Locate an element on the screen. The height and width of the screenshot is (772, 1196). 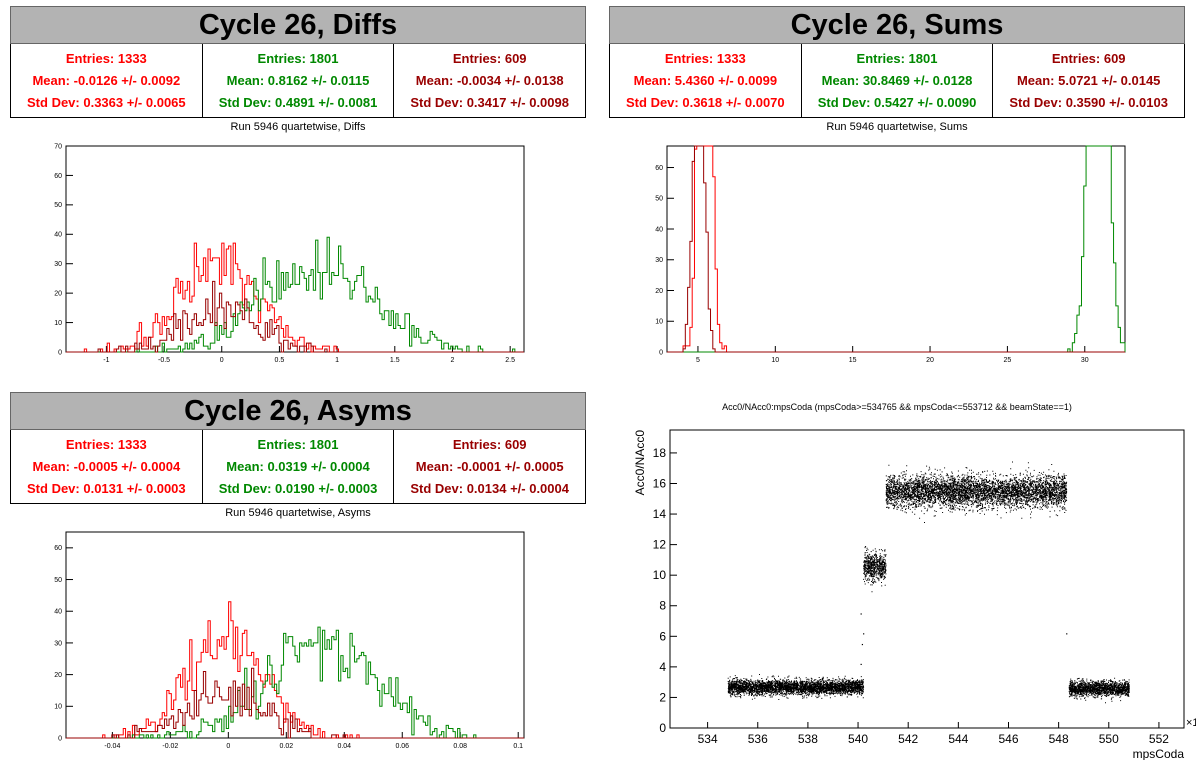
stat-mean: Mean: -0.0001 +/- 0.0005 is located at coordinates (489, 466).